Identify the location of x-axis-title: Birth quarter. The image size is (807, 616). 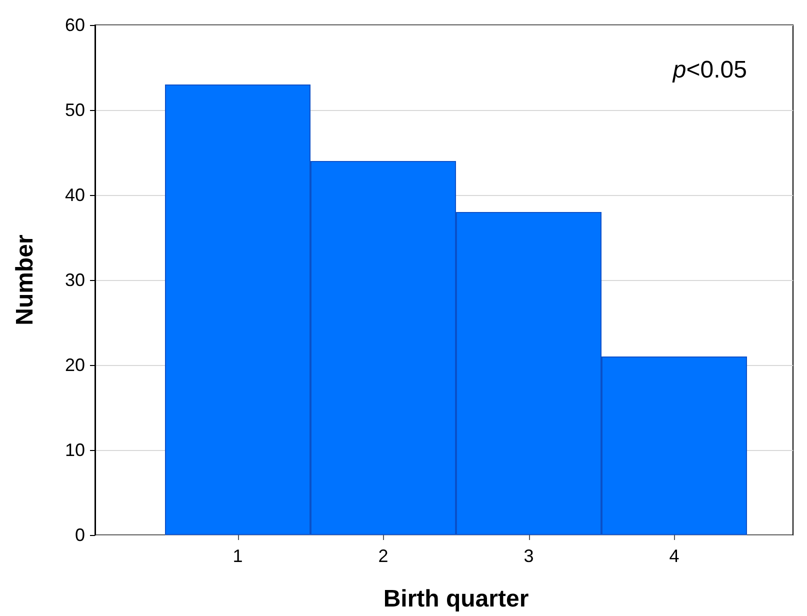
(456, 599).